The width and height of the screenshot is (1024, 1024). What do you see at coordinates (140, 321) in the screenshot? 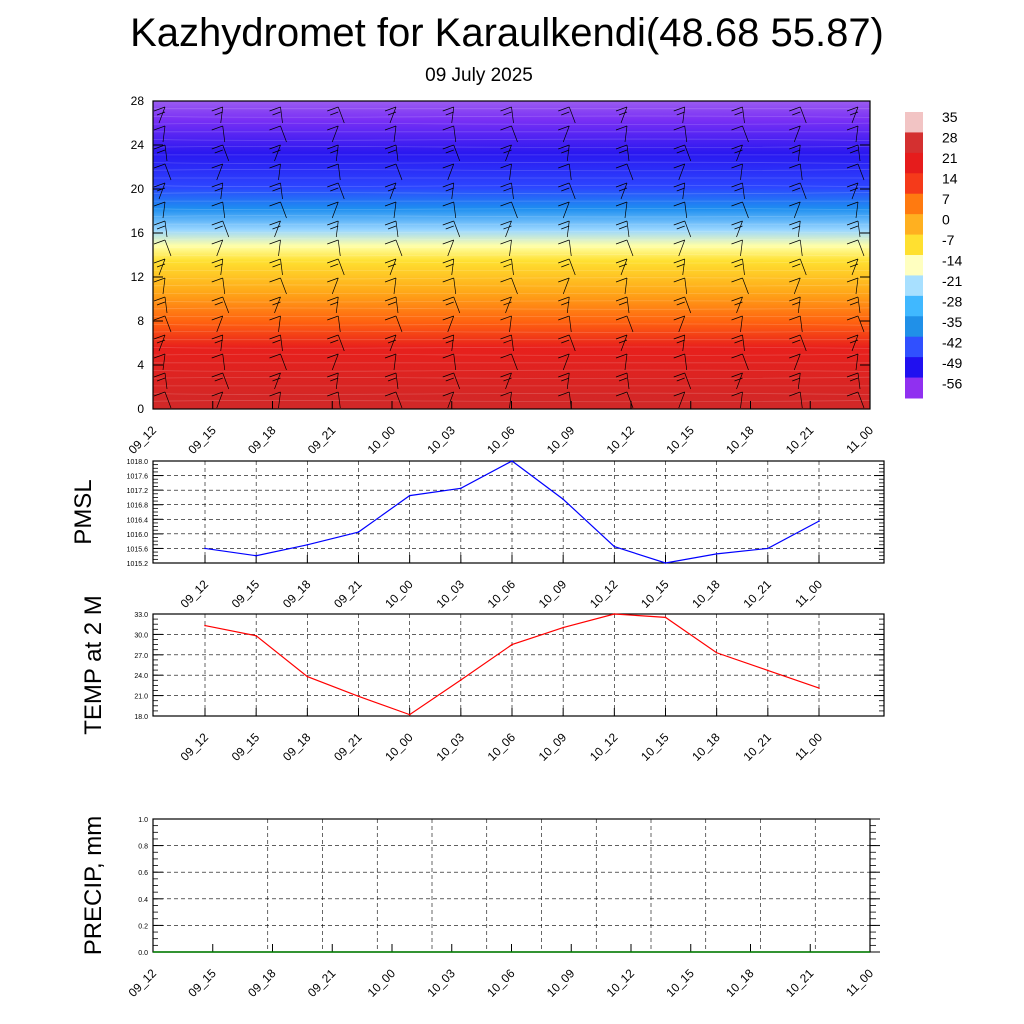
I see `y-tick-label: 8` at bounding box center [140, 321].